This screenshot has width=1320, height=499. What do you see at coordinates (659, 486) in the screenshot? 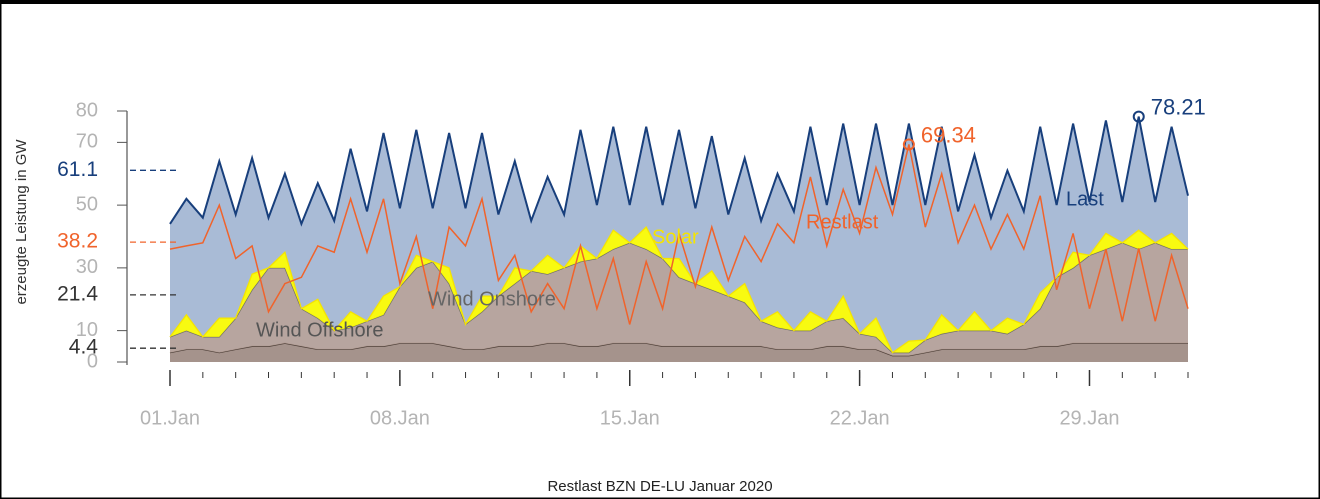
I see `chart-title: Restlast BZN DE-LU Januar 2020` at bounding box center [659, 486].